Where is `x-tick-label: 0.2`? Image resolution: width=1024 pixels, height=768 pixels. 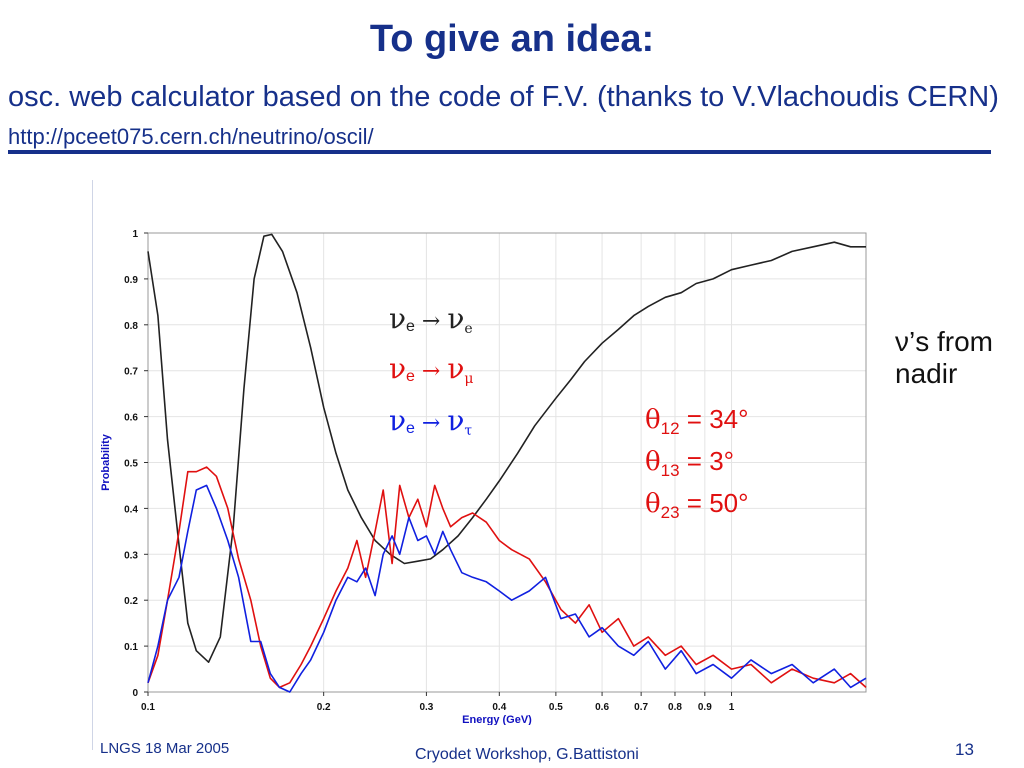 x-tick-label: 0.2 is located at coordinates (324, 707).